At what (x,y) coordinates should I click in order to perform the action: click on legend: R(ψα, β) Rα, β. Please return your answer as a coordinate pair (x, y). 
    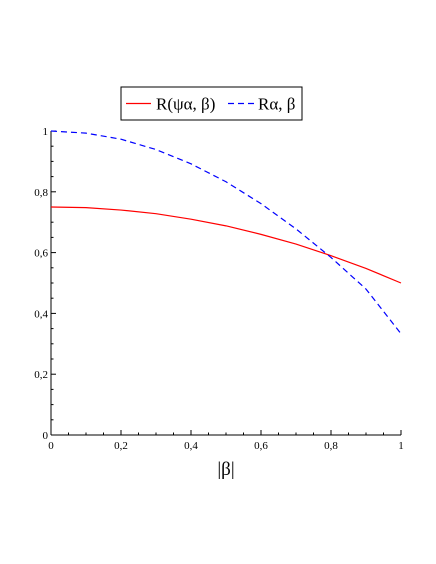
    Looking at the image, I should click on (211, 103).